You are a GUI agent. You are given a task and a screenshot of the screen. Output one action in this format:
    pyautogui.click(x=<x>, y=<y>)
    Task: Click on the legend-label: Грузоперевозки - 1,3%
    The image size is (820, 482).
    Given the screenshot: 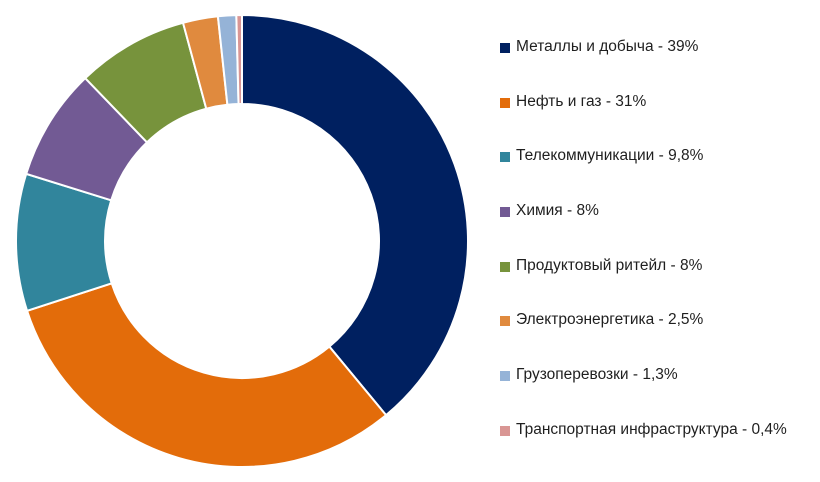 What is the action you would take?
    pyautogui.click(x=597, y=375)
    